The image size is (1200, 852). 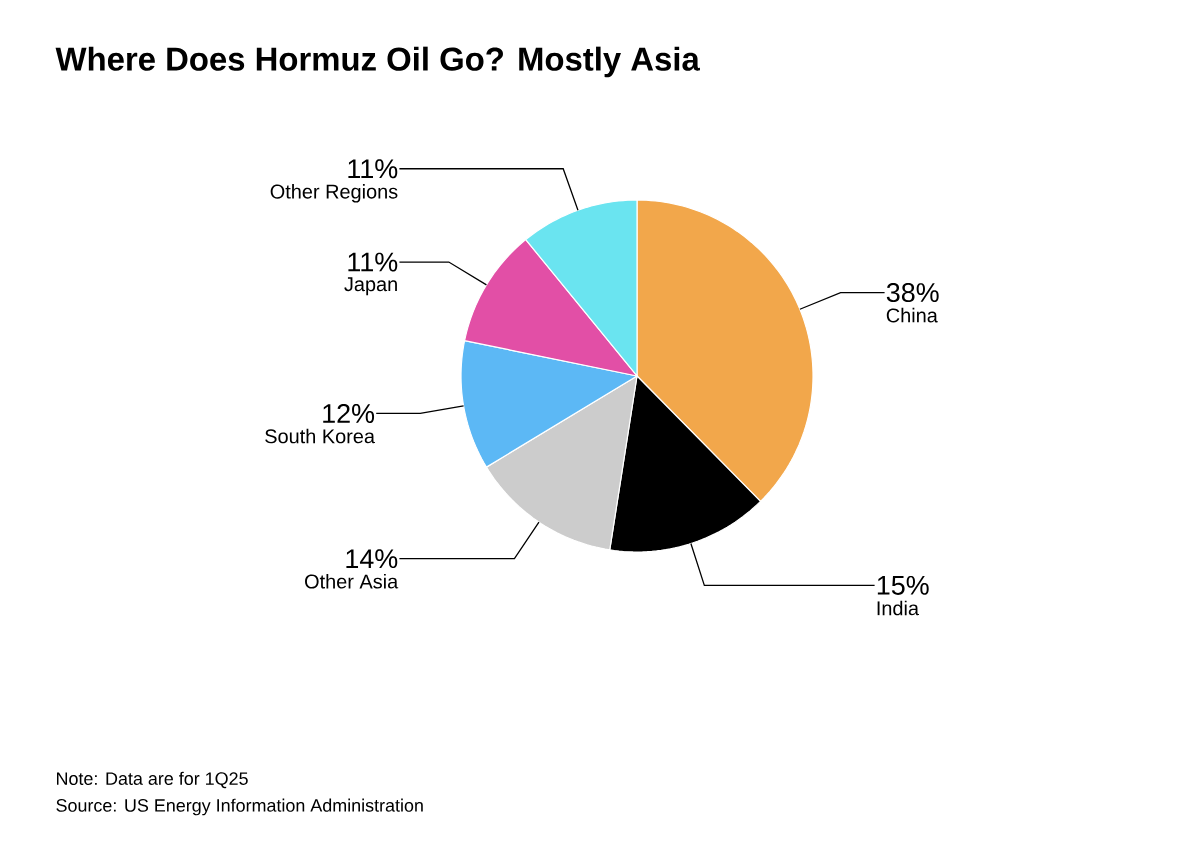 What do you see at coordinates (334, 193) in the screenshot?
I see `slice-label: Other Regions` at bounding box center [334, 193].